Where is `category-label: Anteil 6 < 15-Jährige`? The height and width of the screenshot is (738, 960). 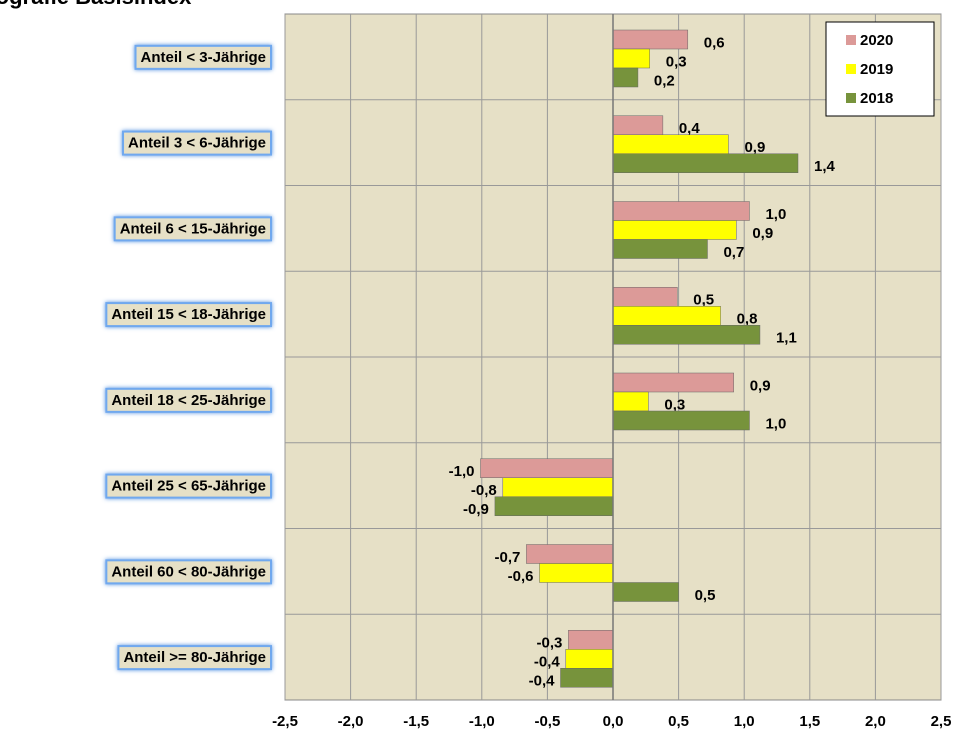 category-label: Anteil 6 < 15-Jährige is located at coordinates (193, 228).